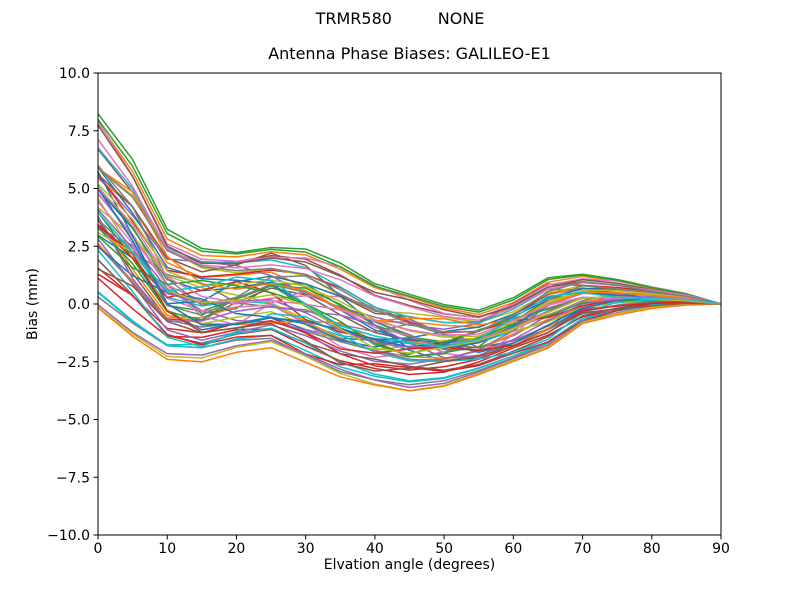 This screenshot has height=600, width=800. What do you see at coordinates (400, 18) in the screenshot?
I see `figure-suptitle: TRMR580 NONE` at bounding box center [400, 18].